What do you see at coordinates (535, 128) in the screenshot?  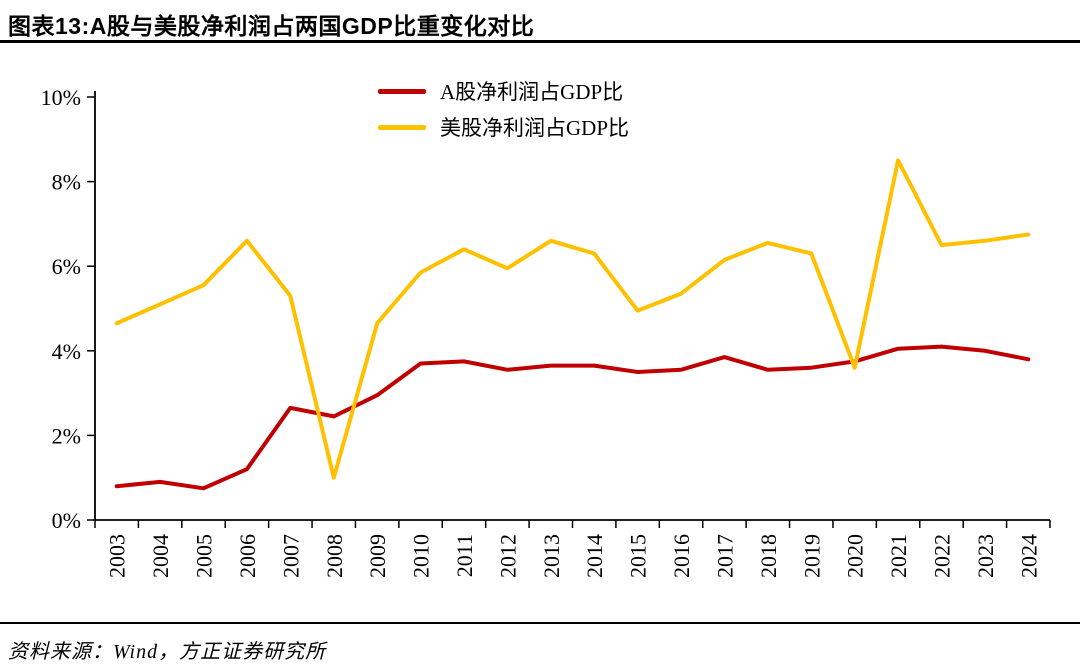 I see `legend-label-us-share: 美股净利润占GDP比` at bounding box center [535, 128].